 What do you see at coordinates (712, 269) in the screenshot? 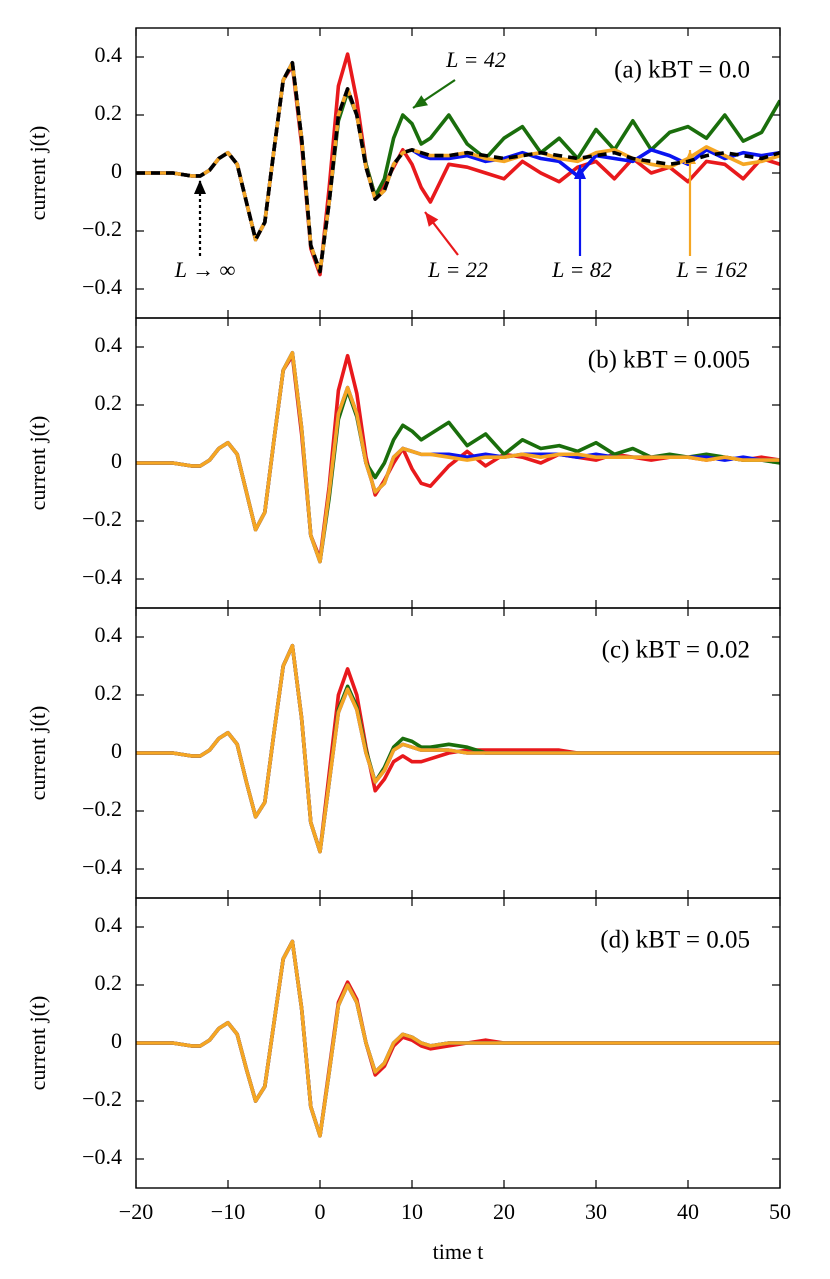
I see `series-annotation: L = 162` at bounding box center [712, 269].